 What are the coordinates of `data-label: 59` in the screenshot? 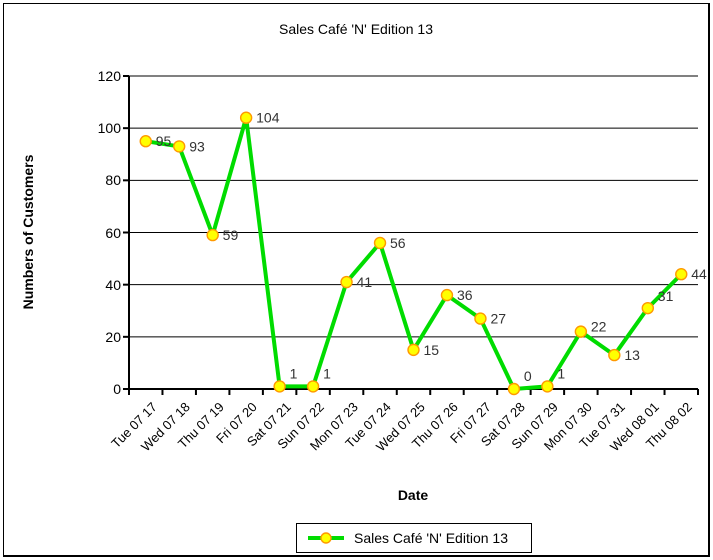 It's located at (231, 235).